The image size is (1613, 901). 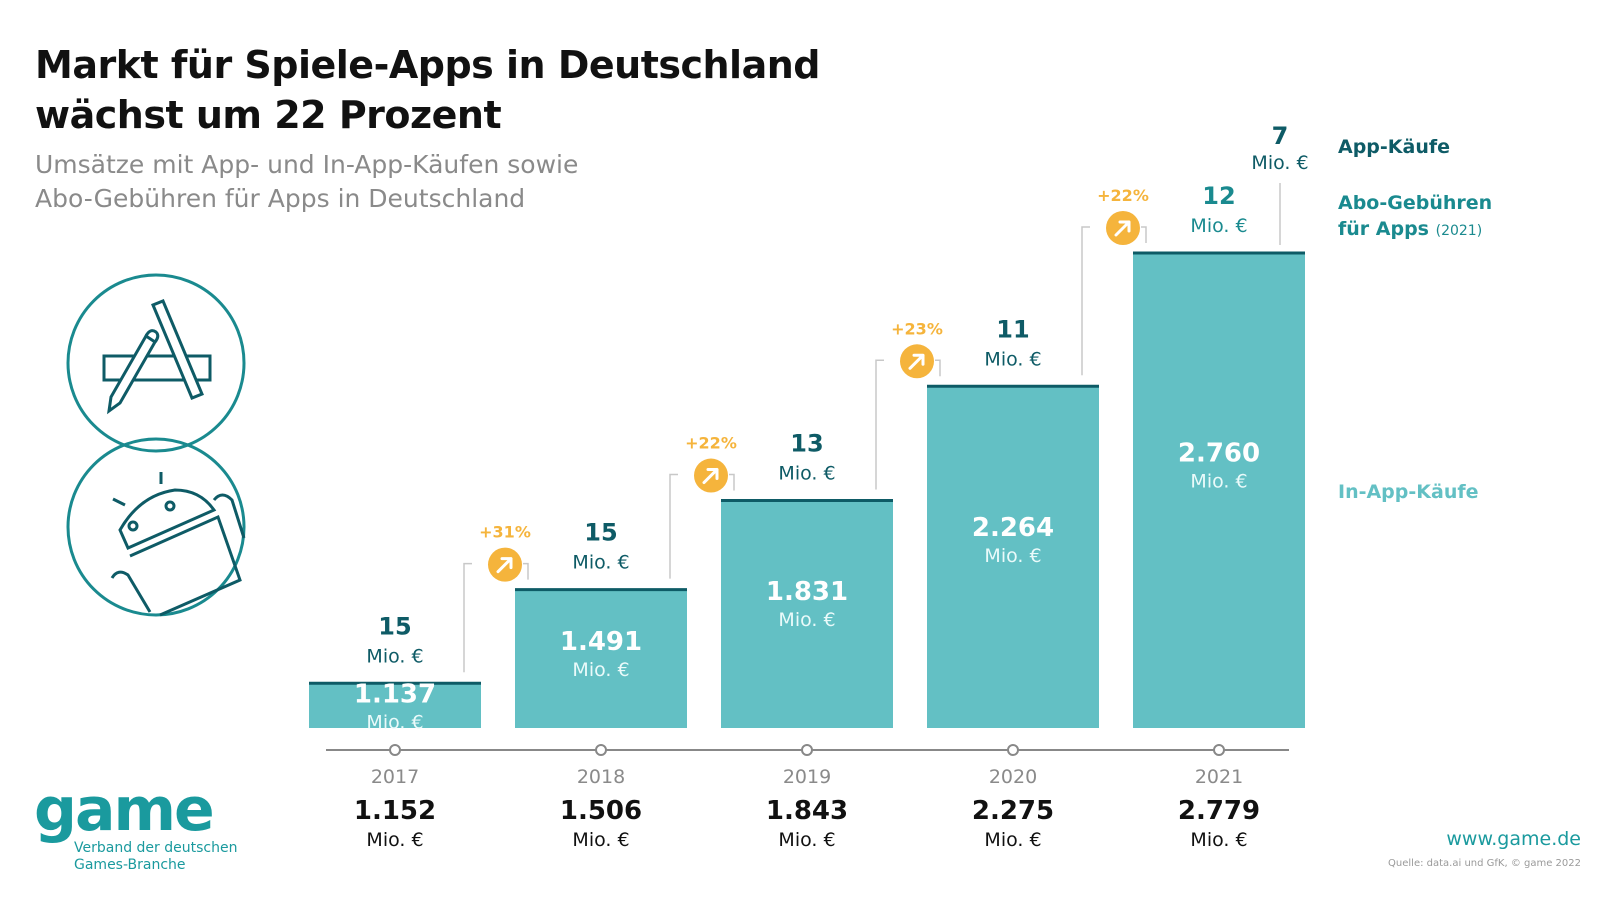 I want to click on bar-in-app-2019, so click(x=807, y=613).